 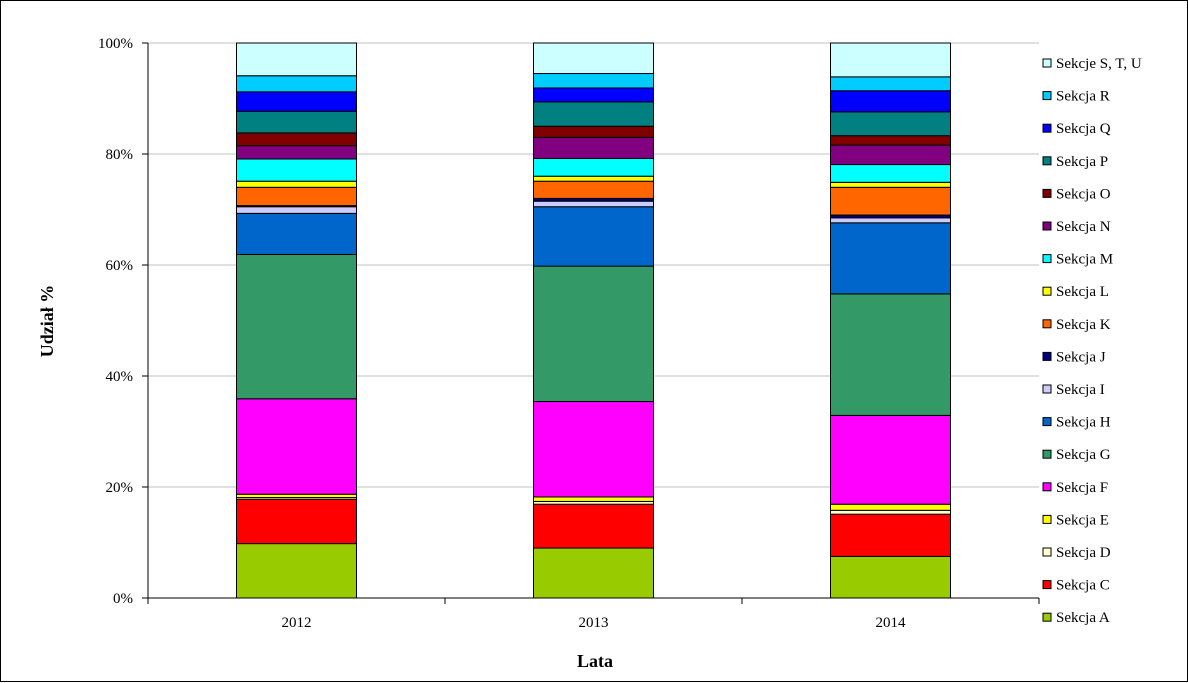 I want to click on legend-label: Sekcja E, so click(x=1082, y=520).